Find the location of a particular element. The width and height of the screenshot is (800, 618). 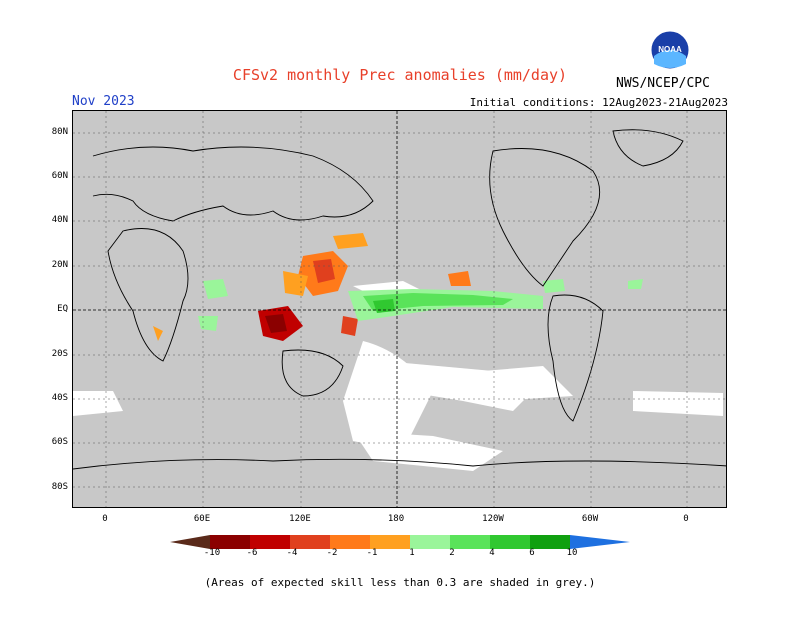

lon-label: 180 is located at coordinates (396, 519).